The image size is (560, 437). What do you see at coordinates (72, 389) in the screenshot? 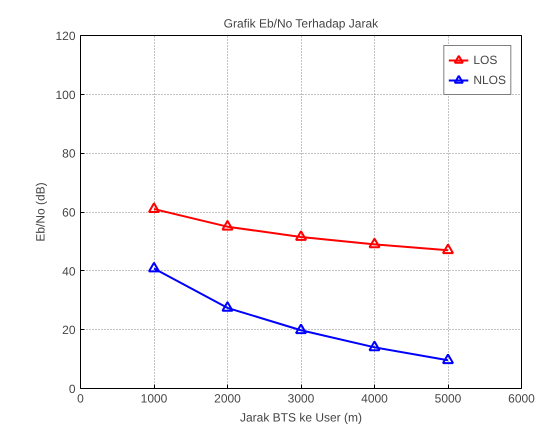
I see `y-tick-label: 0` at bounding box center [72, 389].